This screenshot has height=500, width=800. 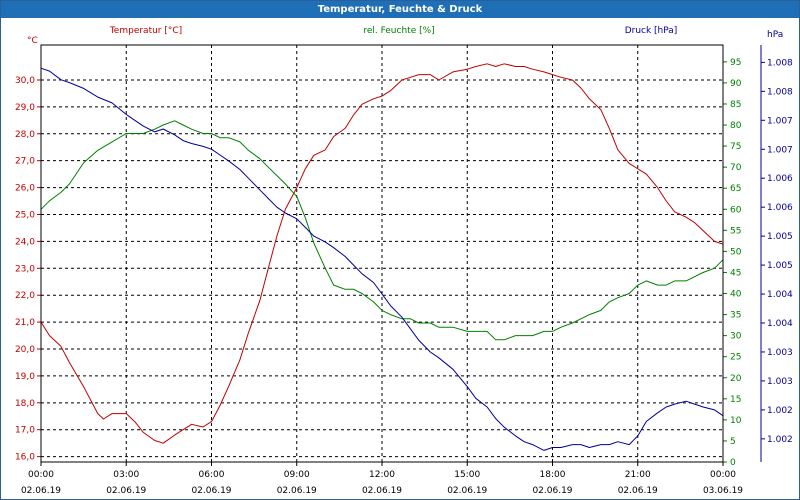 I want to click on temp-tick-label: 25,0, so click(x=25, y=215).